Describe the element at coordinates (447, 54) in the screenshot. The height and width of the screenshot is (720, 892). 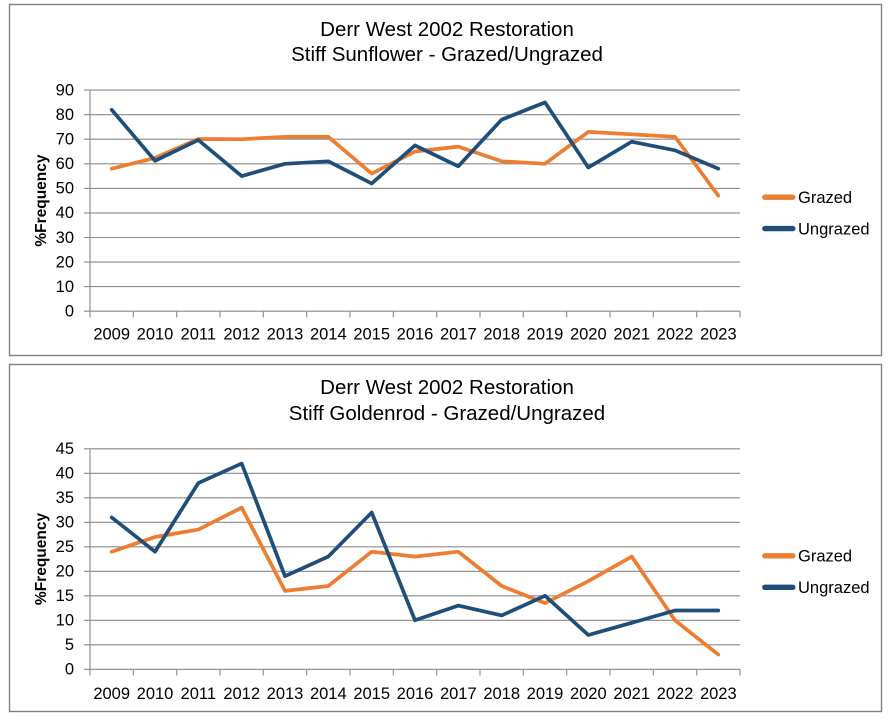
I see `svg-text:Stiff Sunflower - Grazed/Ungra: Stiff Sunflower - Grazed/Ungrazed` at that location.